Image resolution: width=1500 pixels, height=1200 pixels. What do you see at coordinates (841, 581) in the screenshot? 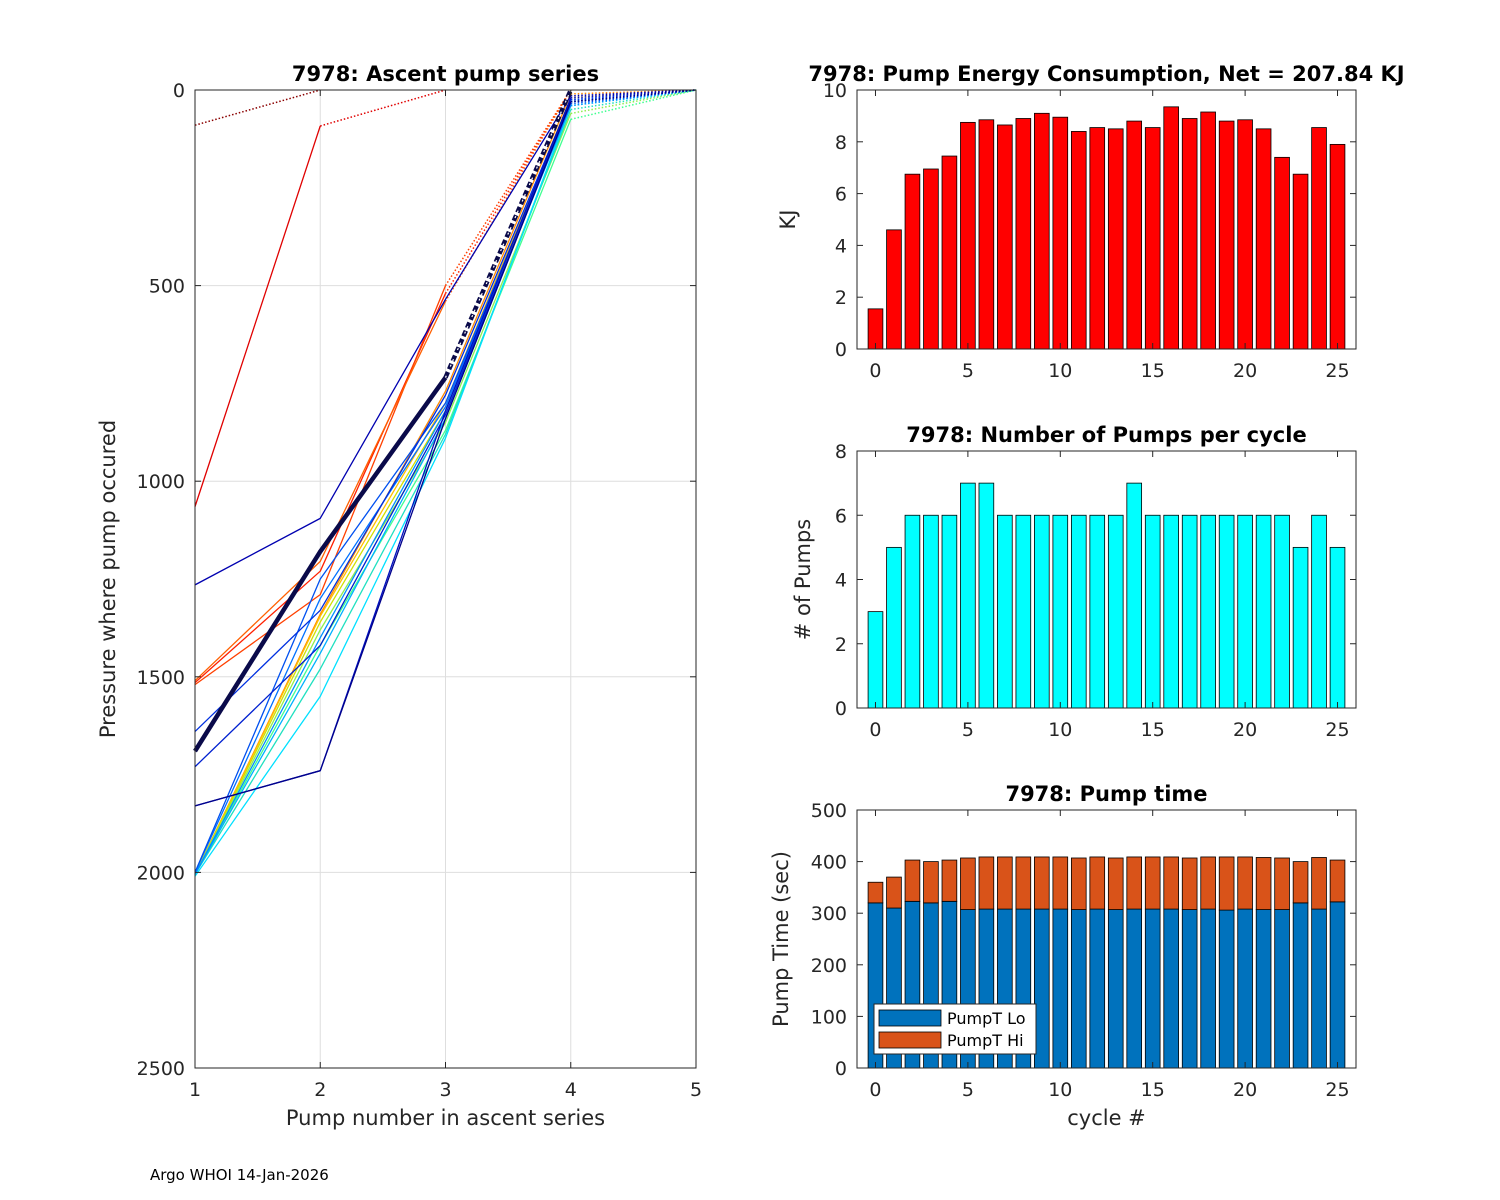
I see `pumps-ytick-label: 4` at bounding box center [841, 581].